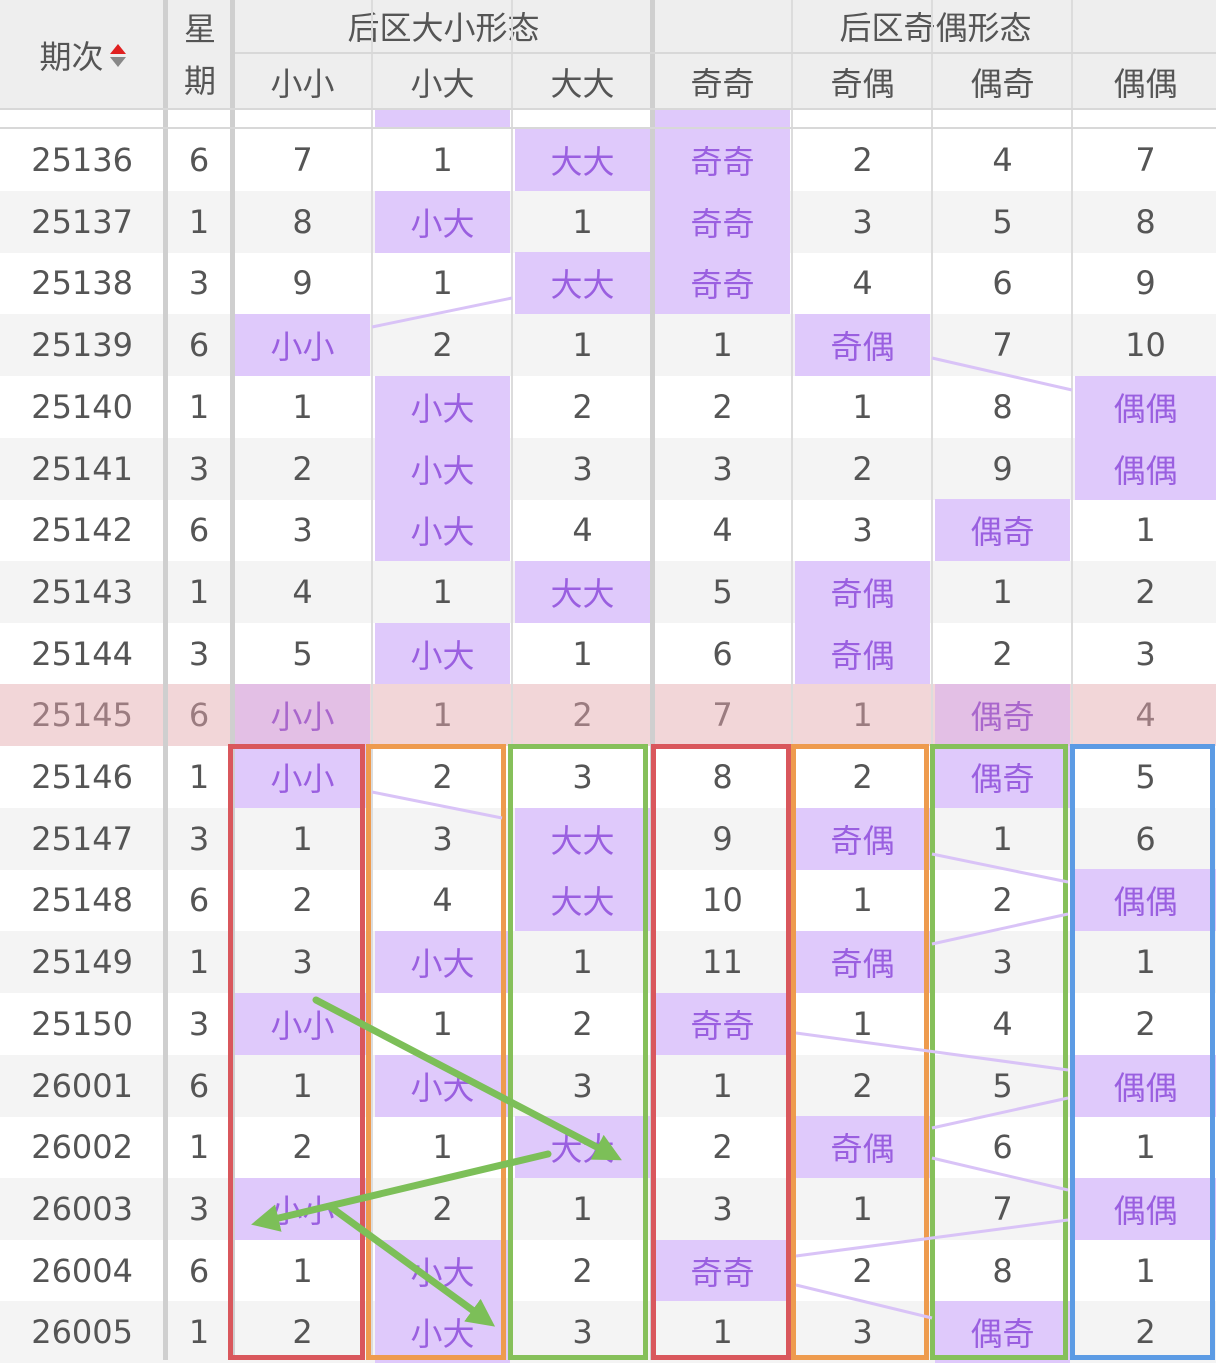 Image resolution: width=1216 pixels, height=1363 pixels. I want to click on table-row: 25149 1 3 小大 1 11 奇偶 3 1, so click(608, 962).